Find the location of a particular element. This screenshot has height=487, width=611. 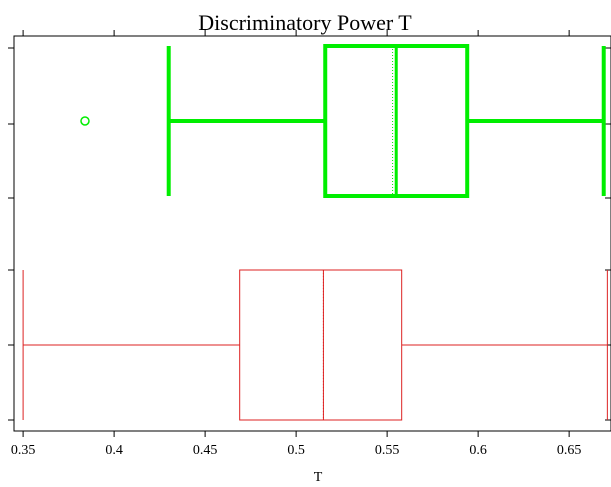

x-tick-label: 0.45 is located at coordinates (205, 450).